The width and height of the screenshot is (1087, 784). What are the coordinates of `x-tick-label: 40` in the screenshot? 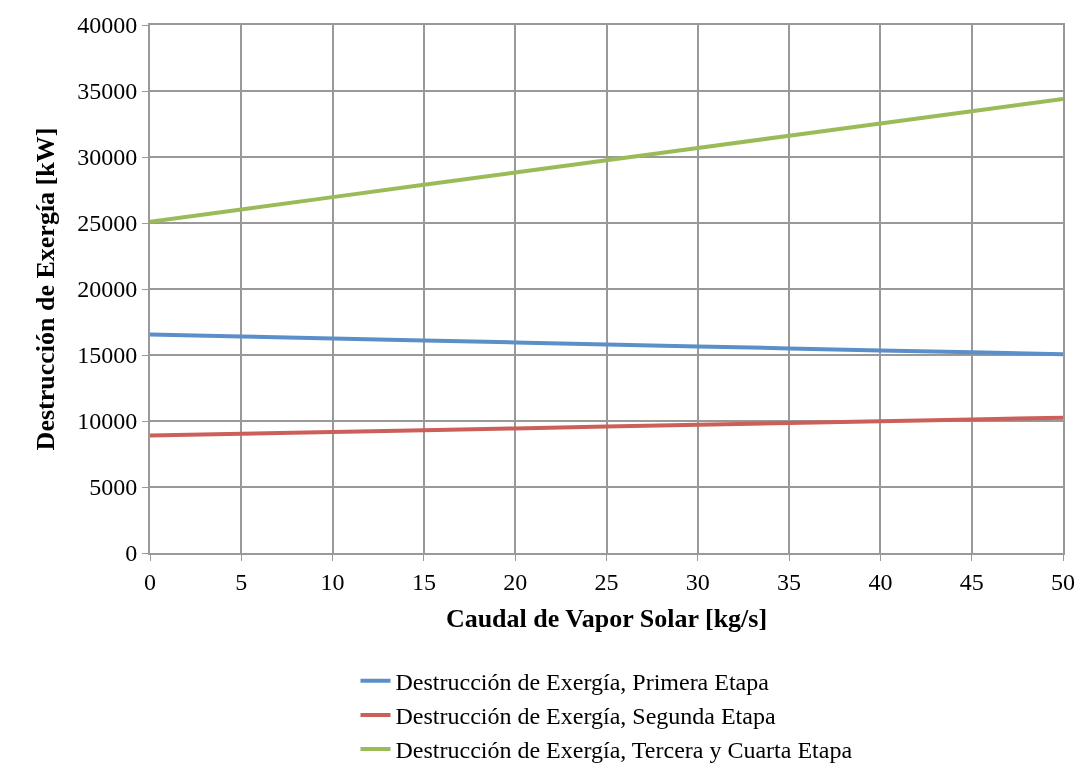 It's located at (880, 581).